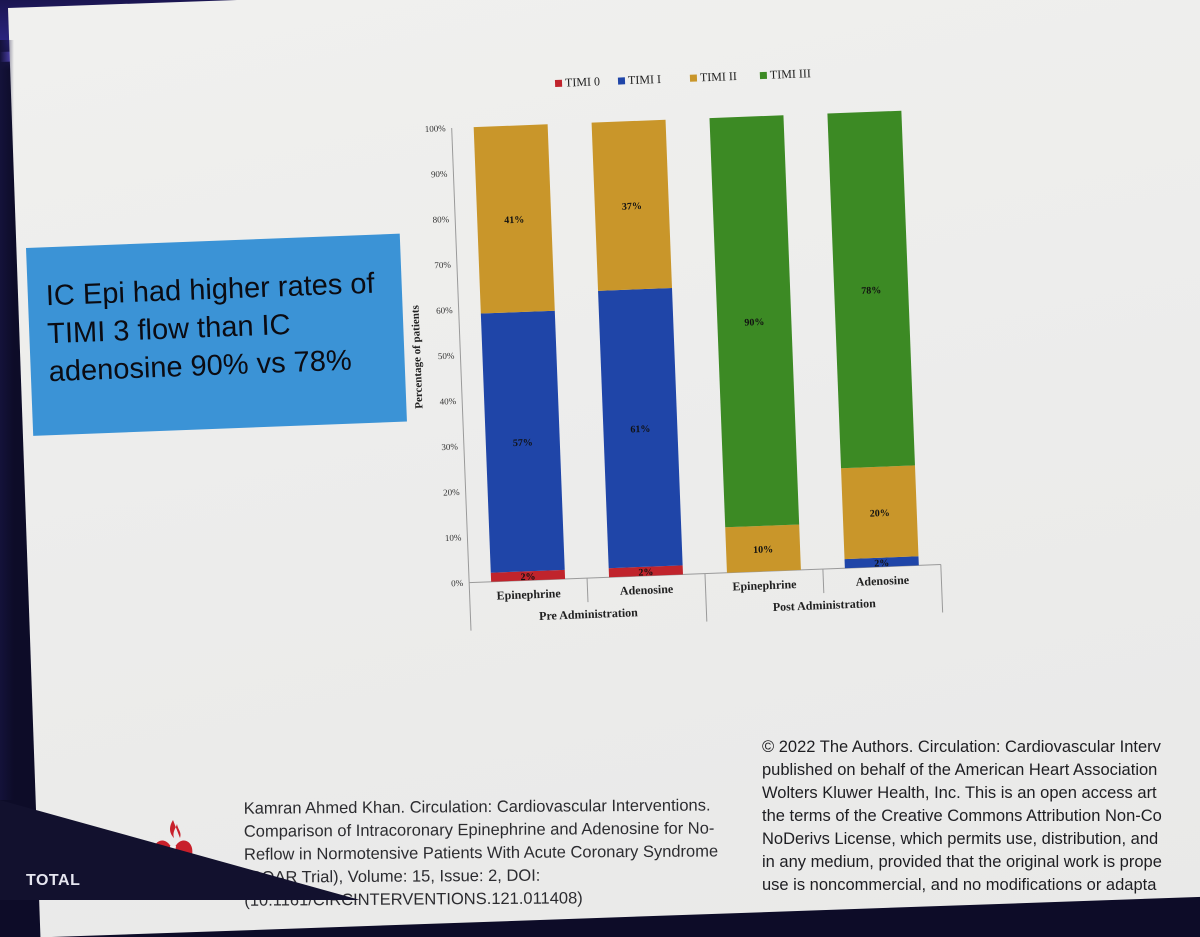 This screenshot has width=1200, height=937. What do you see at coordinates (441, 219) in the screenshot?
I see `y-tick-label: 80%` at bounding box center [441, 219].